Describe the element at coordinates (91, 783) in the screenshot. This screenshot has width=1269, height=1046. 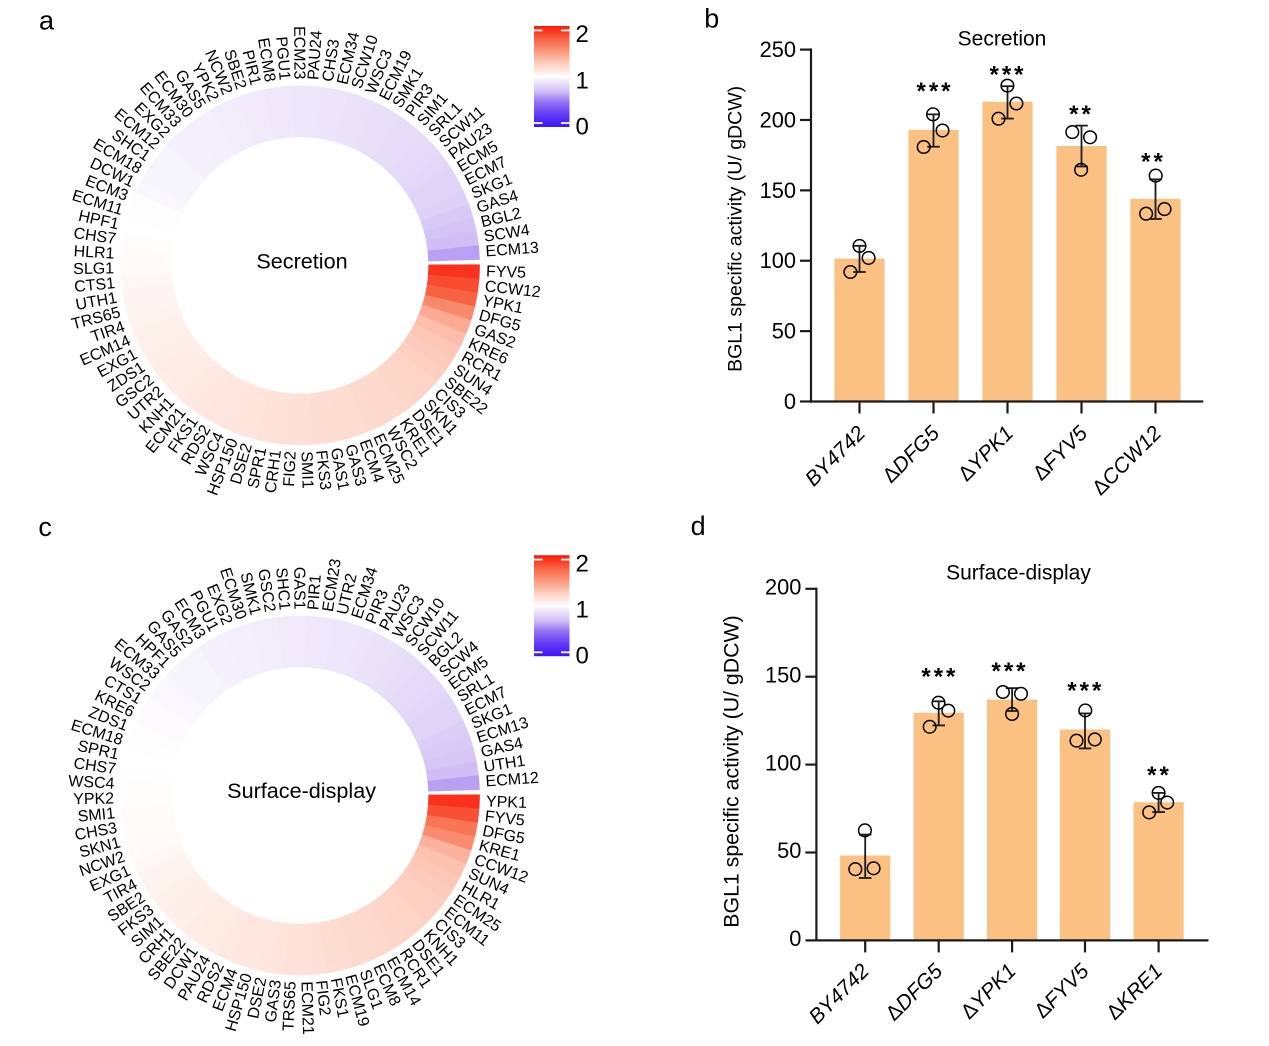
I see `svg-text: WSC4` at that location.